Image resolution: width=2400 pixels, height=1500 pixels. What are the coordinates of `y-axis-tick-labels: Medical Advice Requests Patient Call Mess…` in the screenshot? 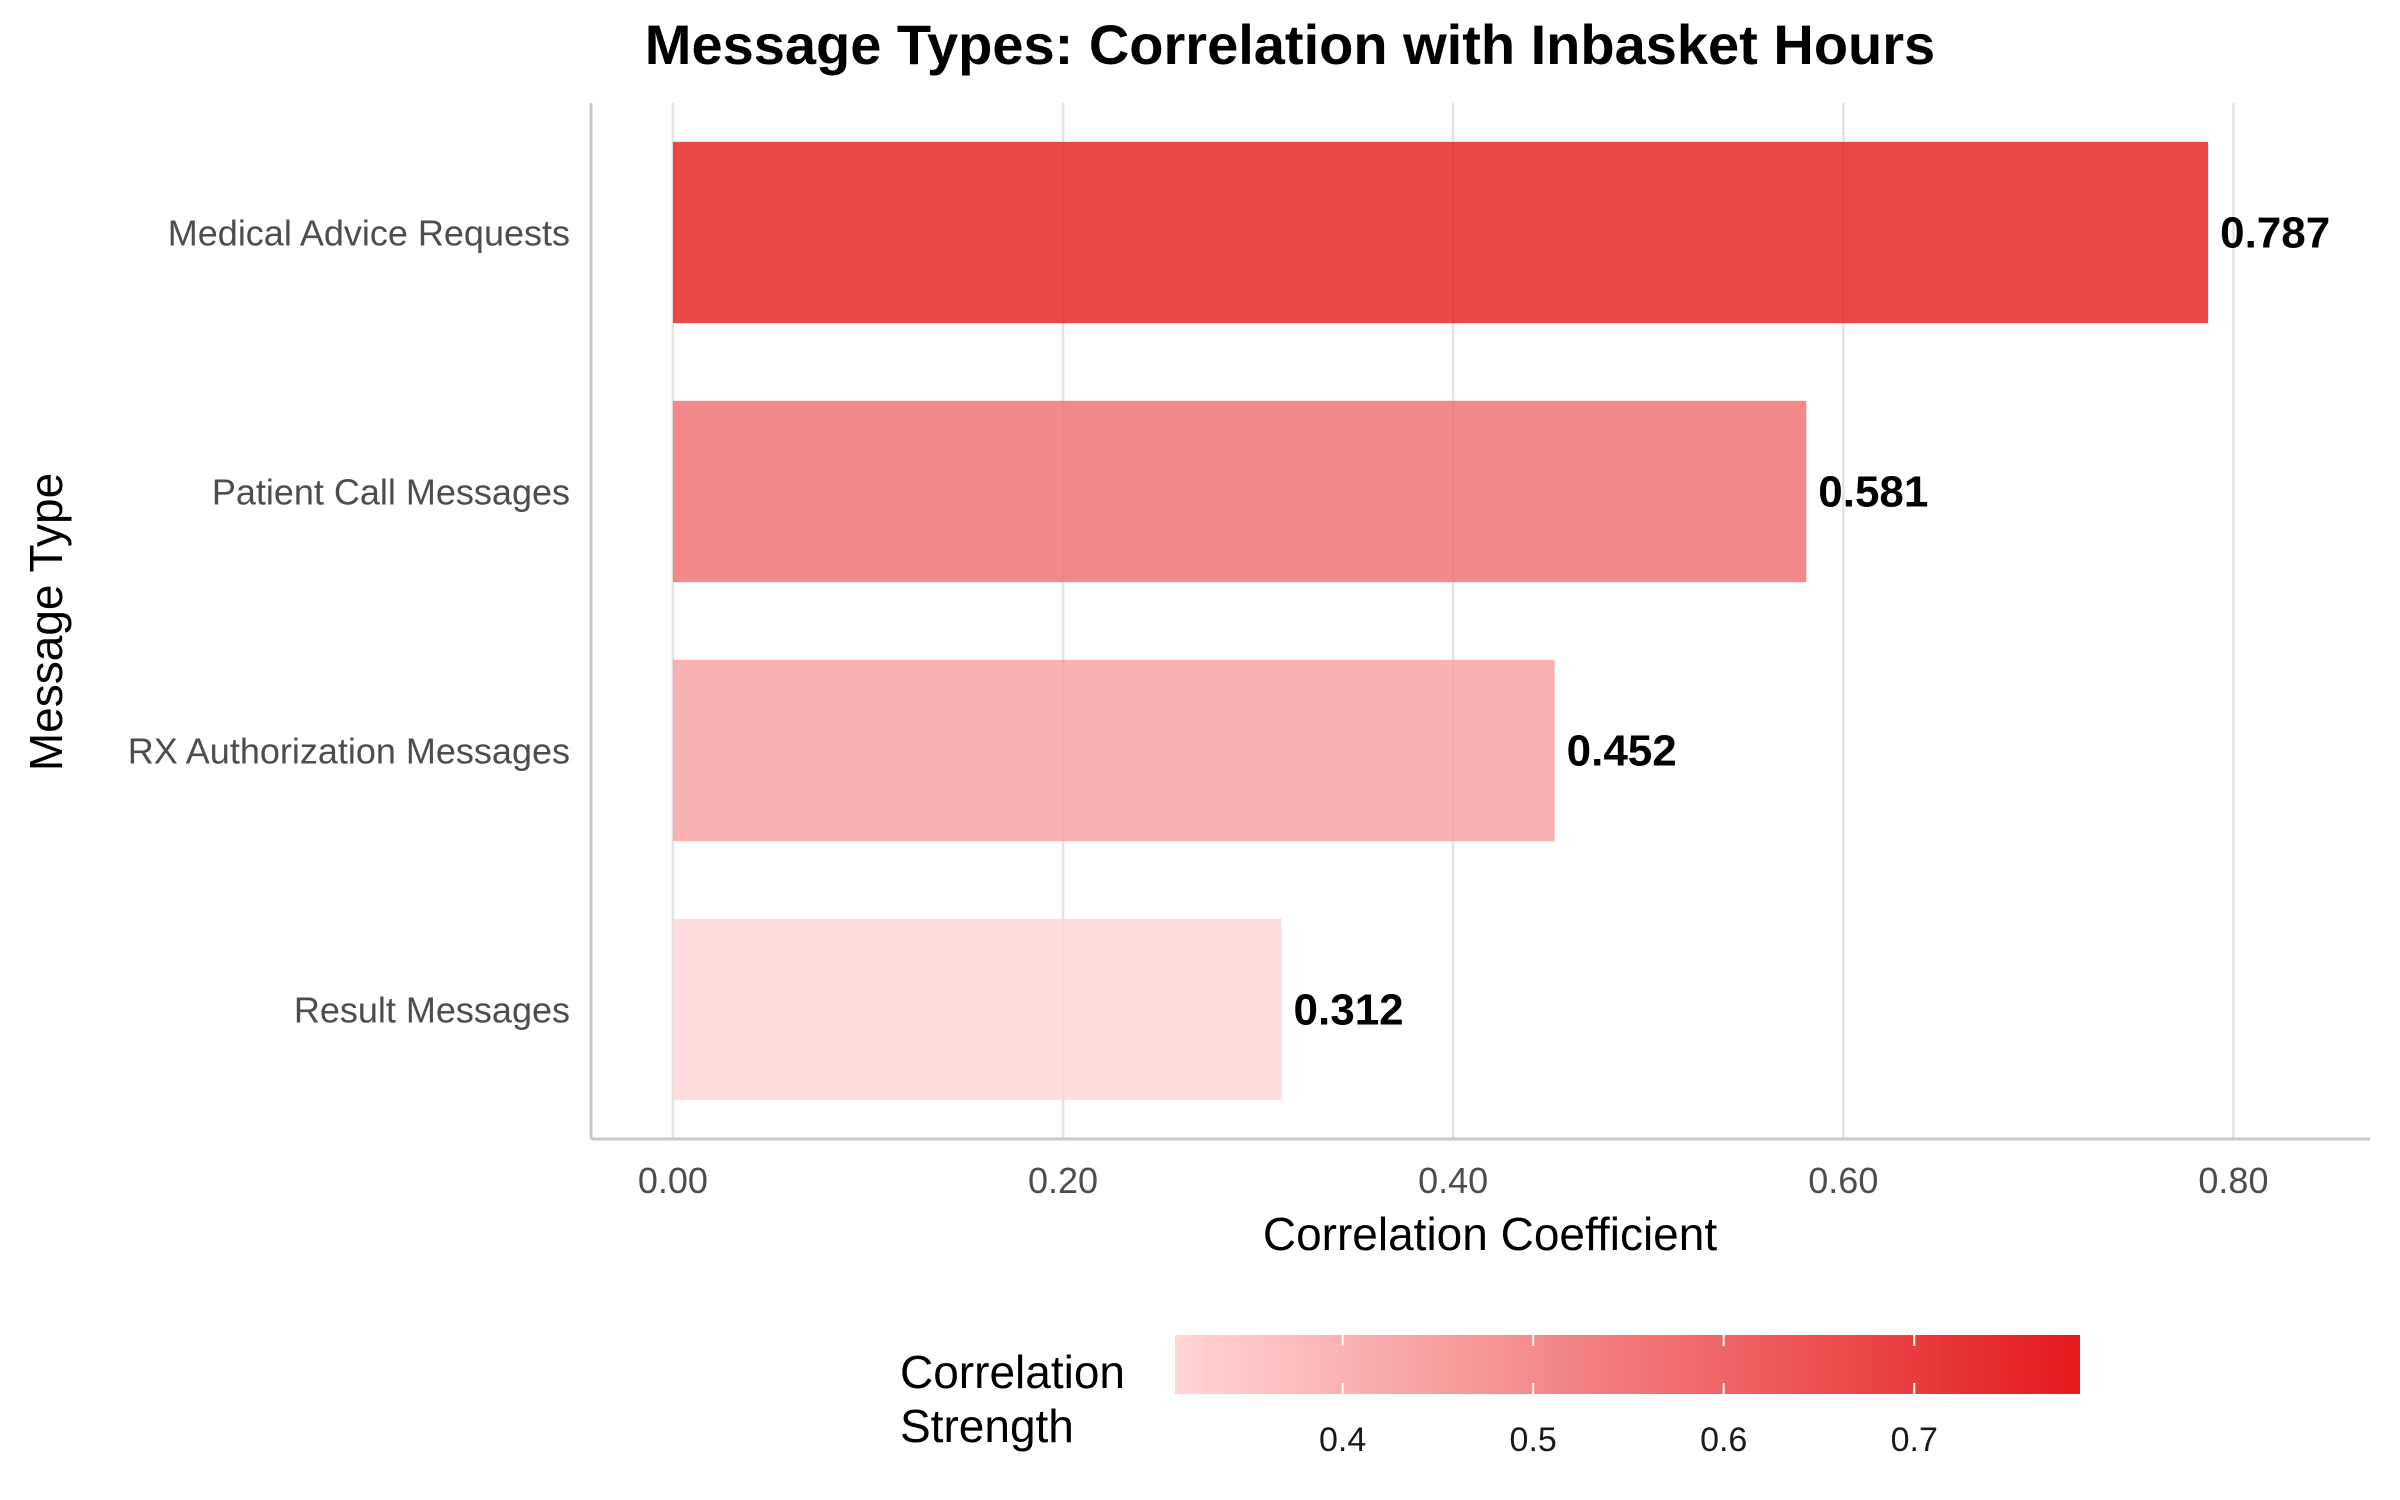 It's located at (349, 622).